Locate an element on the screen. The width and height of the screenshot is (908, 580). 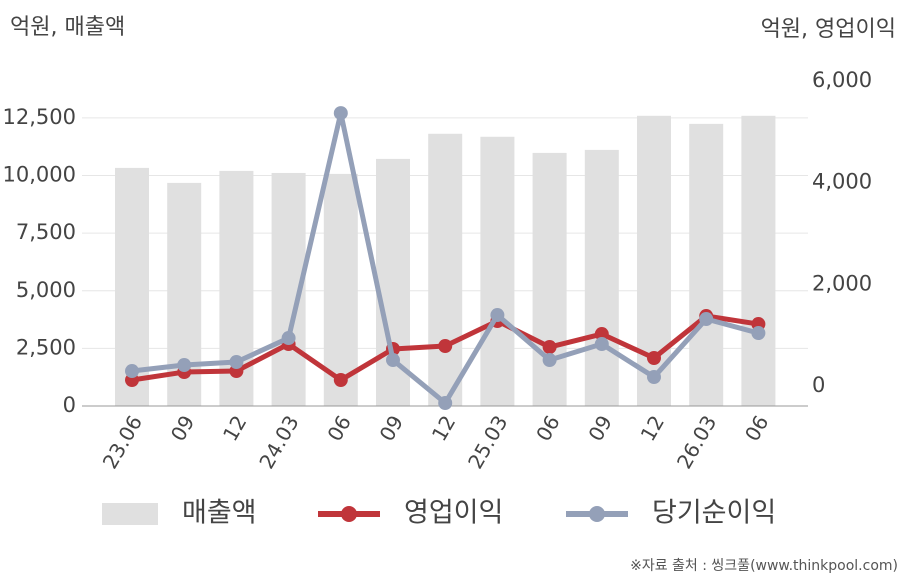
y2-tick-label: 0 is located at coordinates (818, 385).